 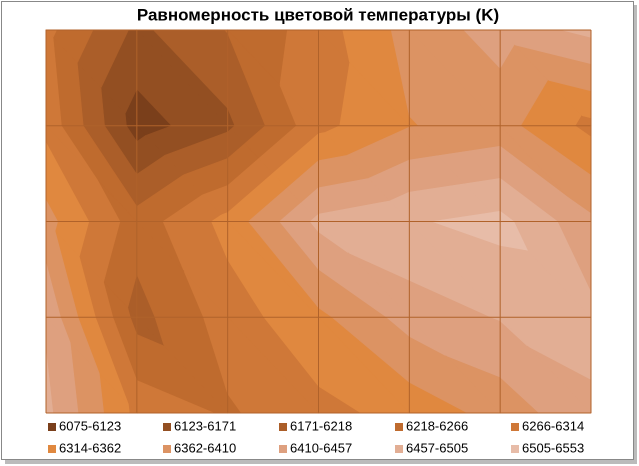 I want to click on legend-label: 6505-6553, so click(x=553, y=447).